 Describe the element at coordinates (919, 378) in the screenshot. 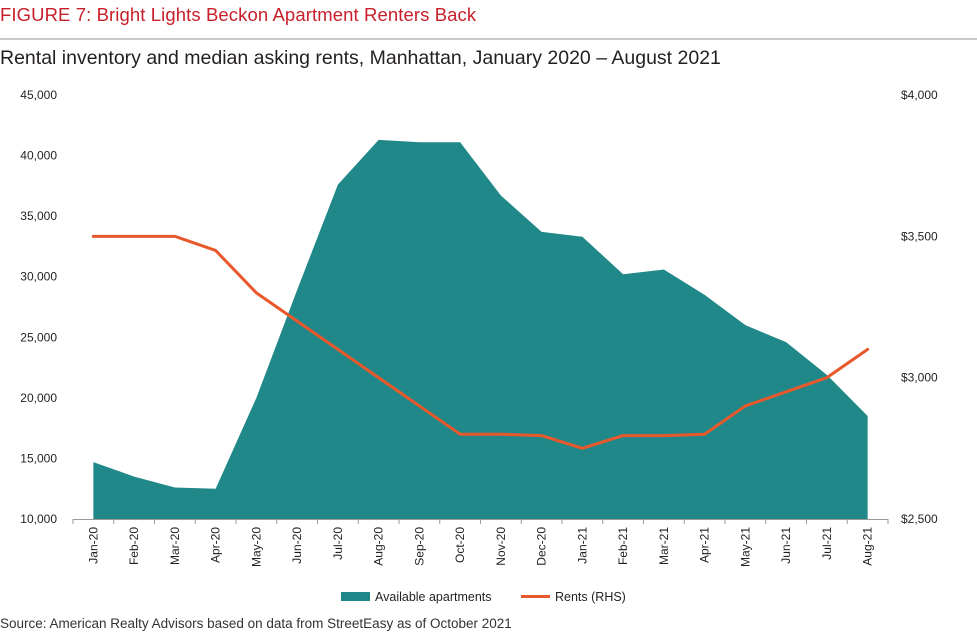

I see `right-y-tick-label: $3,000` at that location.